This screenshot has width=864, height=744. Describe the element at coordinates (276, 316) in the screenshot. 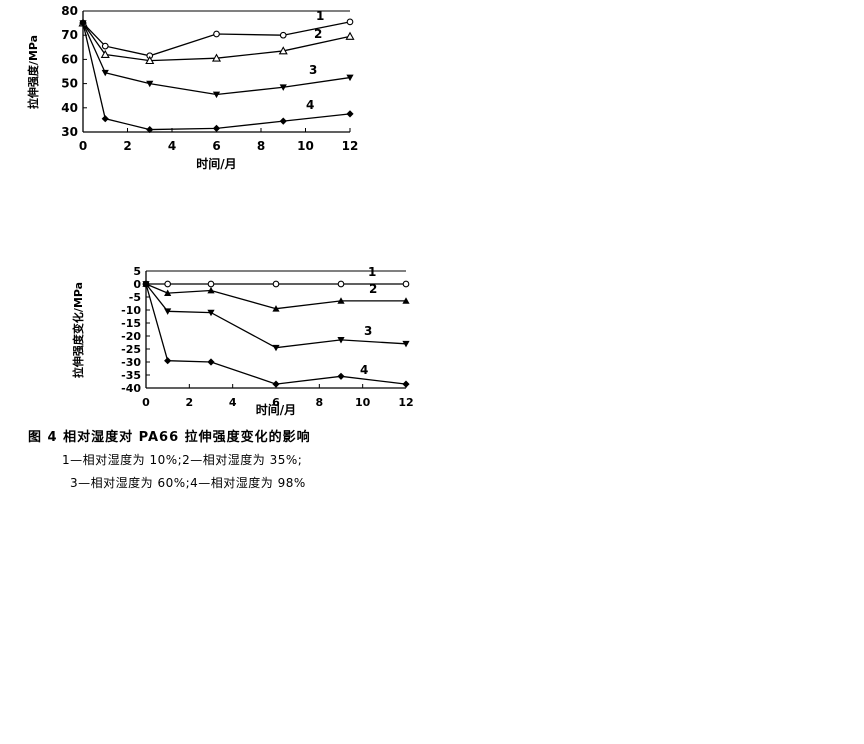

I see `chart-2-series-3-line` at that location.